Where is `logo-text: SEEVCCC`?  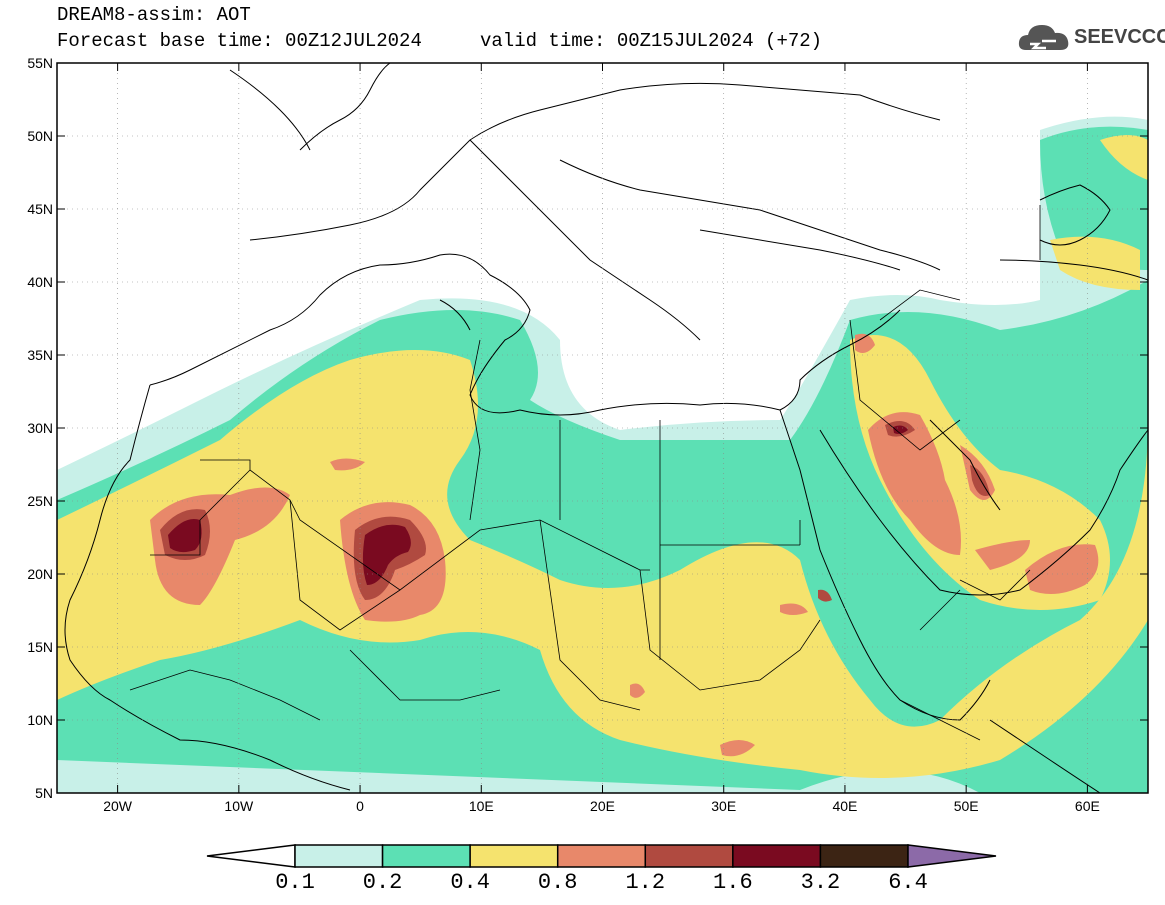
logo-text: SEEVCCC is located at coordinates (1119, 37).